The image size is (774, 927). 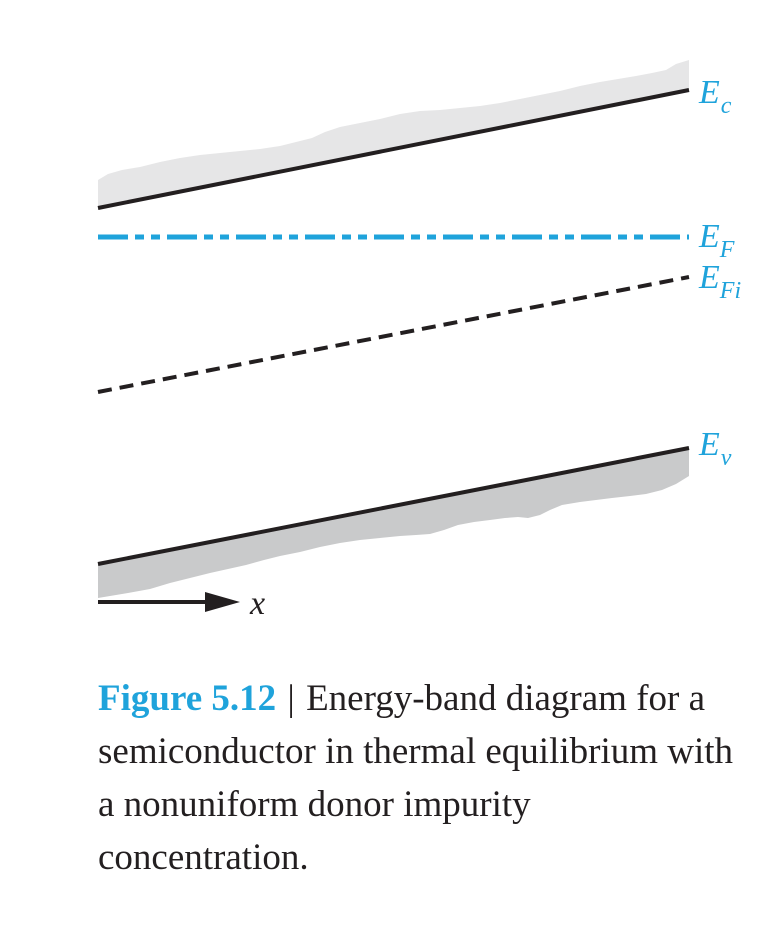 What do you see at coordinates (393, 506) in the screenshot?
I see `valence-band-edge-line` at bounding box center [393, 506].